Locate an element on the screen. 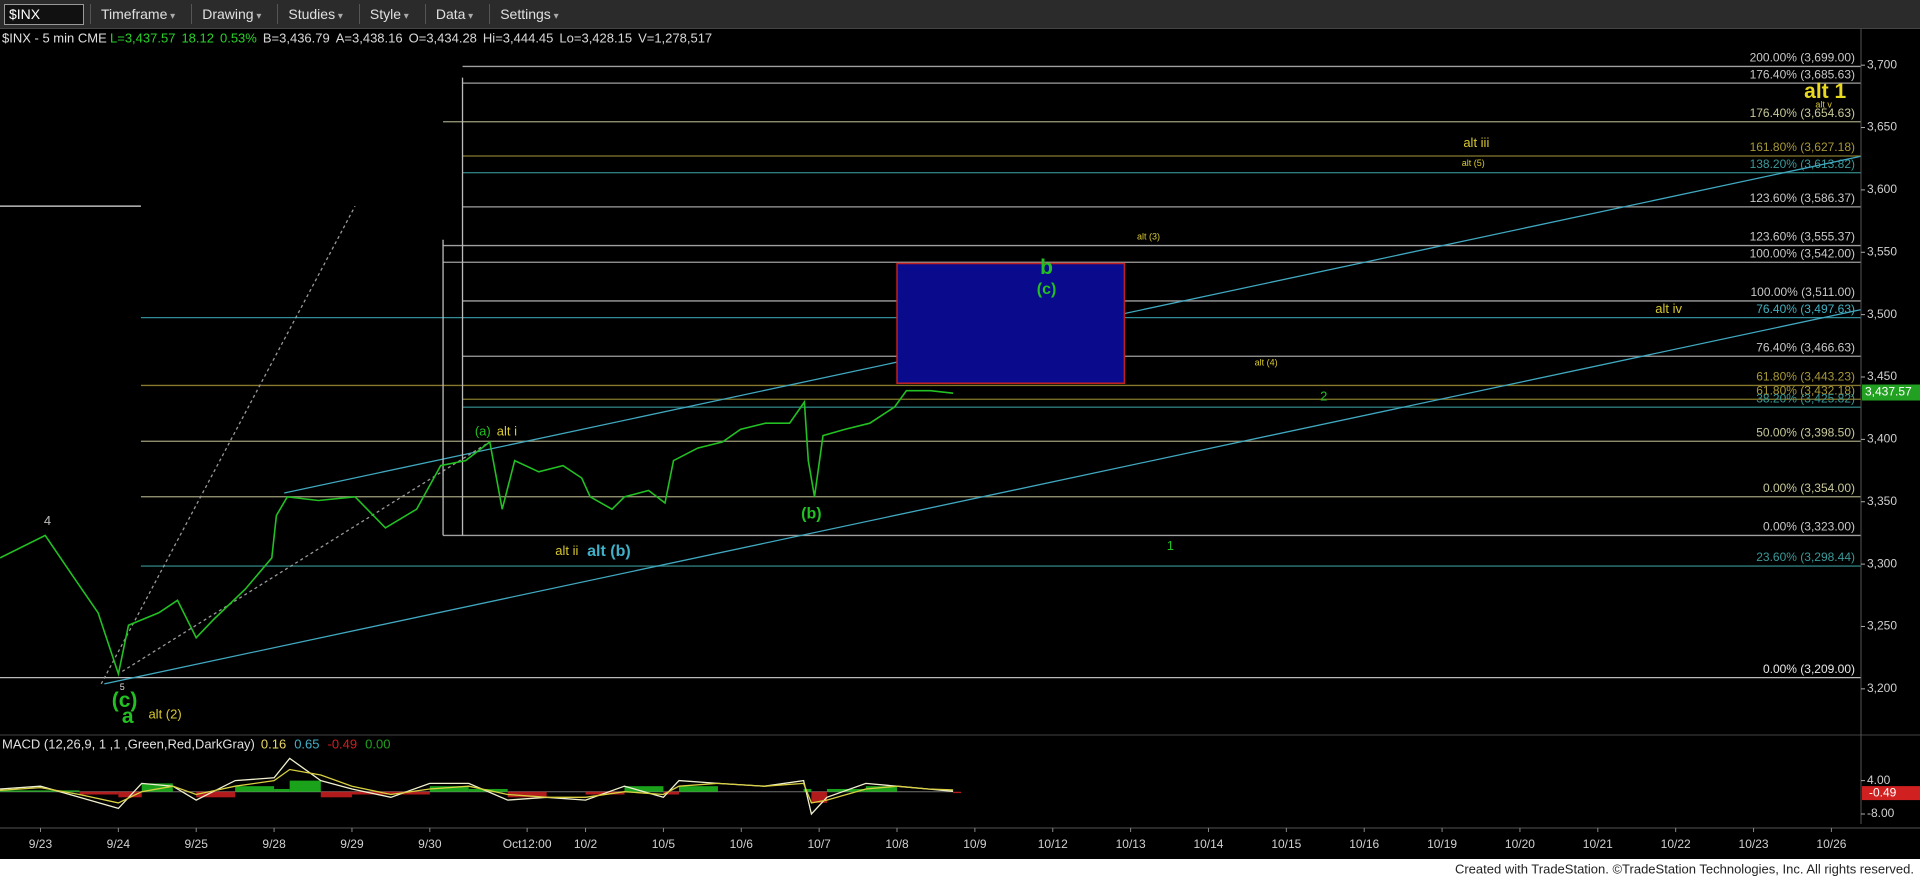 This screenshot has width=1920, height=879. x-tick-label: 10/19 is located at coordinates (1442, 844).